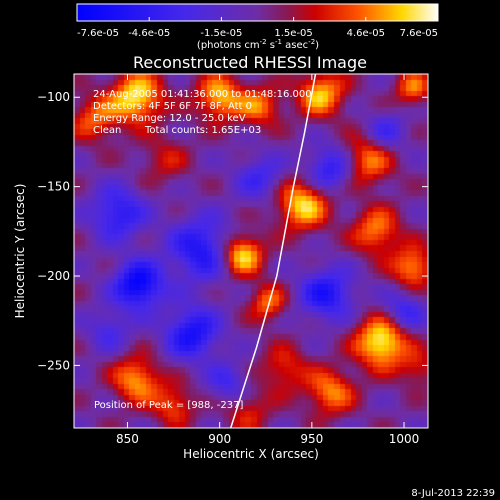  What do you see at coordinates (202, 130) in the screenshot?
I see `annotation-total-counts: Total counts: 1.65E+03` at bounding box center [202, 130].